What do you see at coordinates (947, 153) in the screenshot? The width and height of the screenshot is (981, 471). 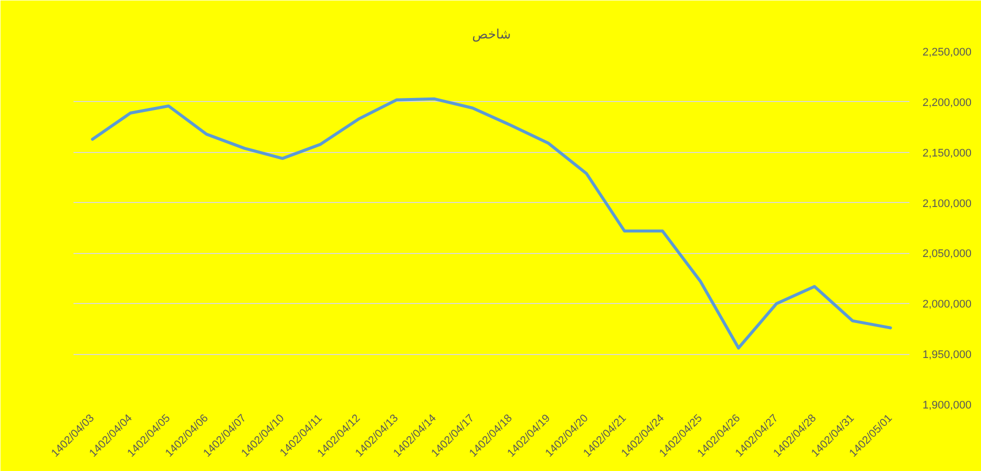 I see `y-tick-label: 2,150,000` at bounding box center [947, 153].